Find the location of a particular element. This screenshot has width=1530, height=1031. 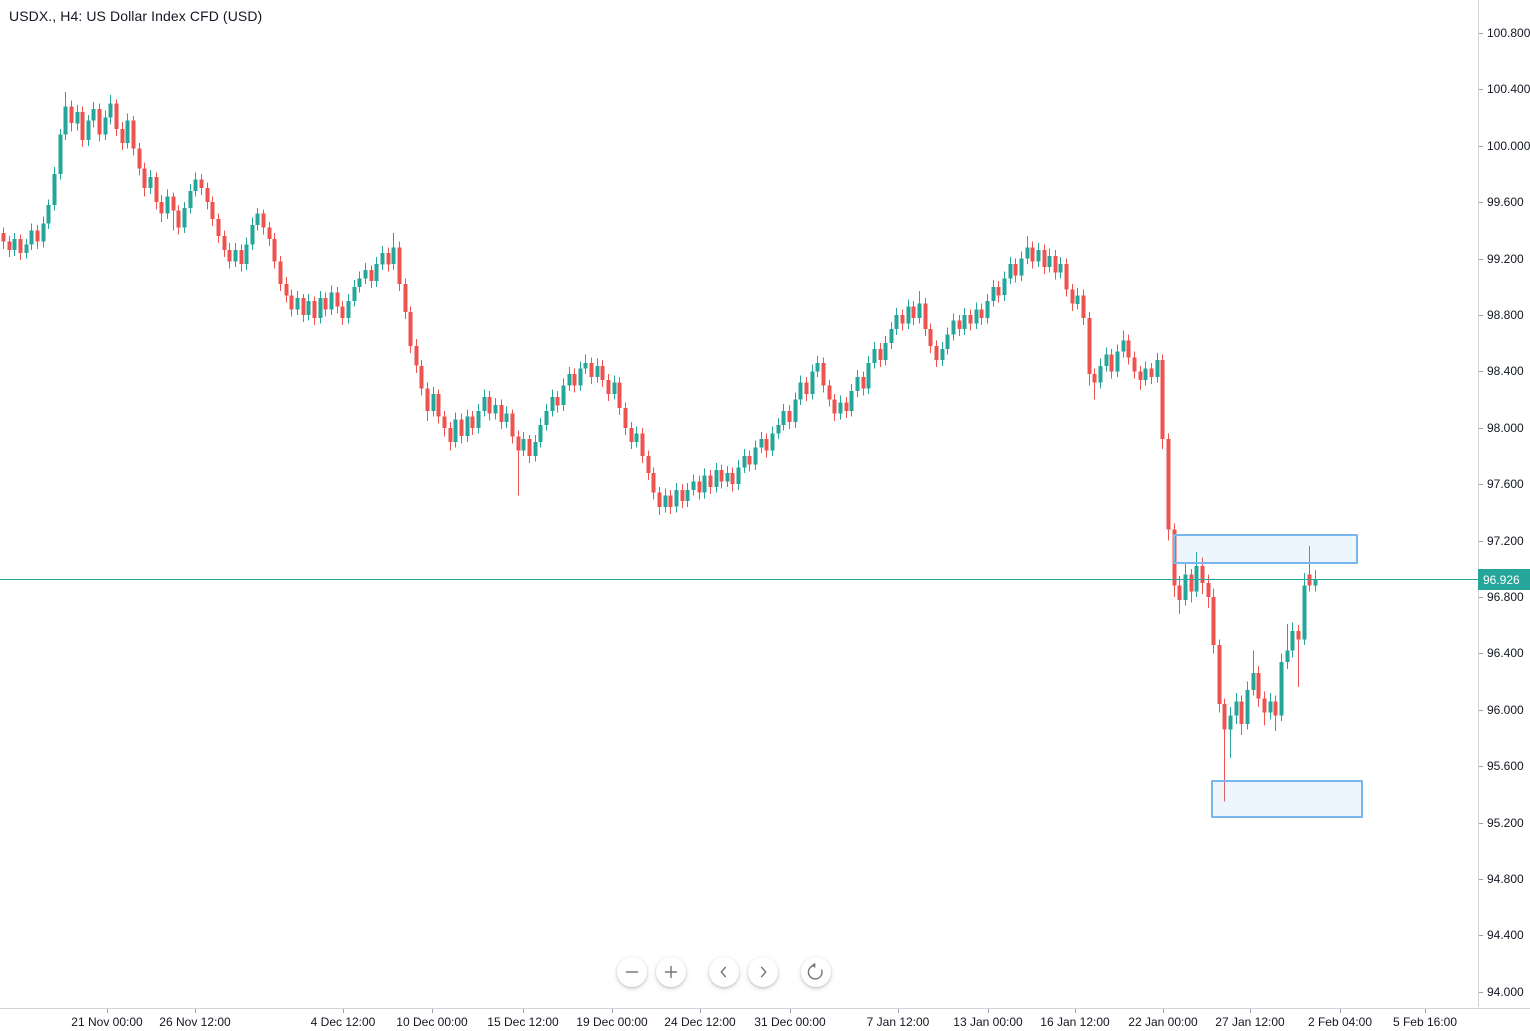

time-tick-label: 27 Jan 12:00 is located at coordinates (1250, 1022).